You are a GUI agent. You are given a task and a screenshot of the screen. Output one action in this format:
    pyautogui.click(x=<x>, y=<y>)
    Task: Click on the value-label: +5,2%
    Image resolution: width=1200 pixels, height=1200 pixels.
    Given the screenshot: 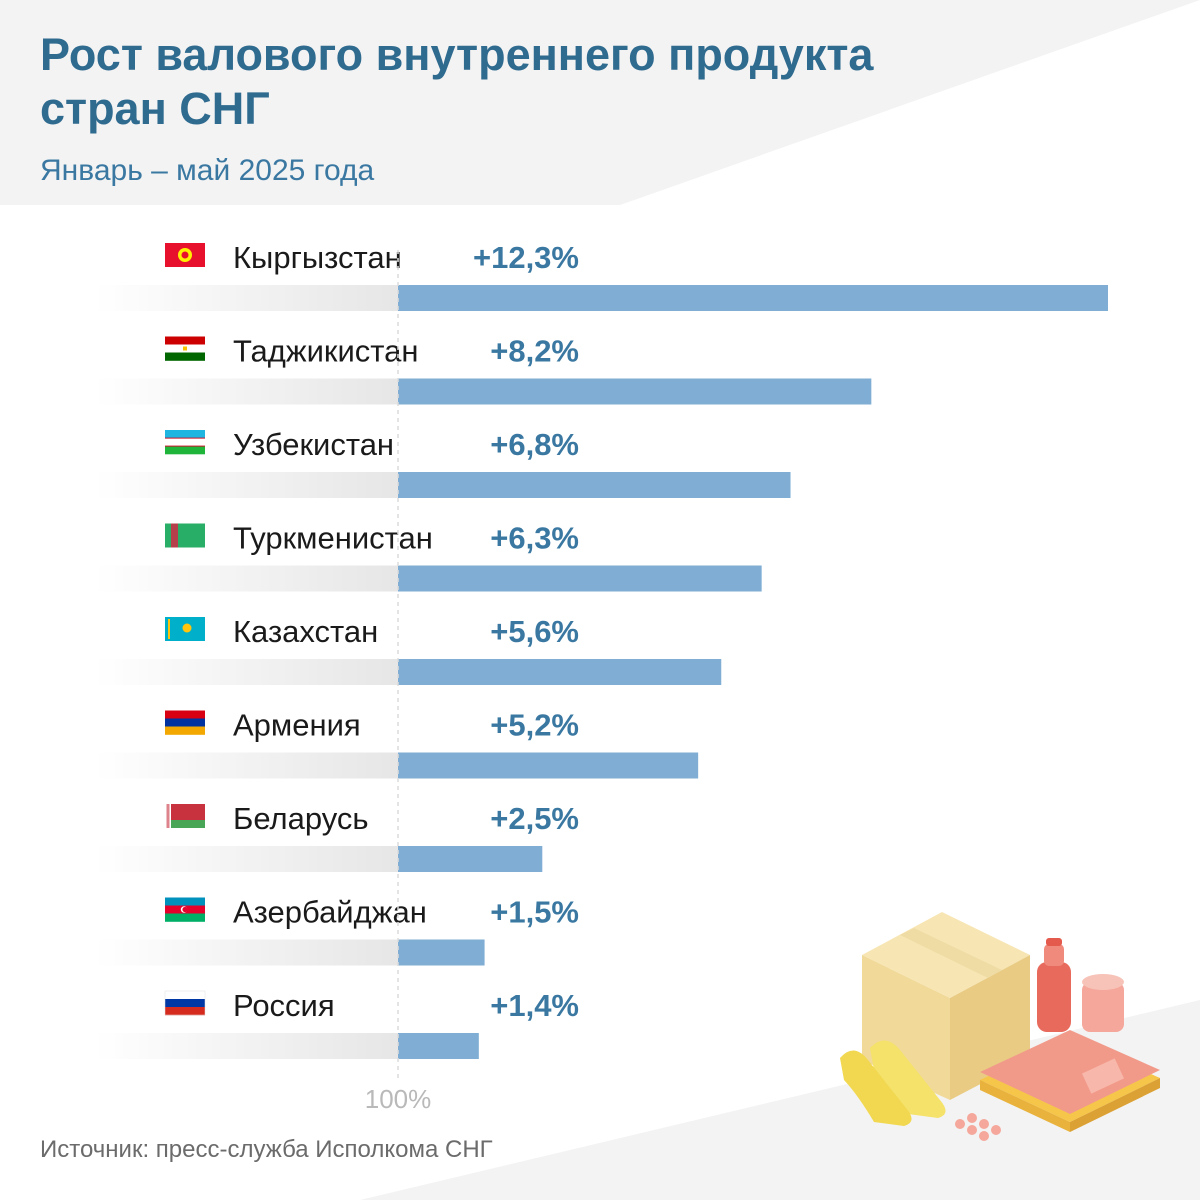 What is the action you would take?
    pyautogui.click(x=534, y=725)
    